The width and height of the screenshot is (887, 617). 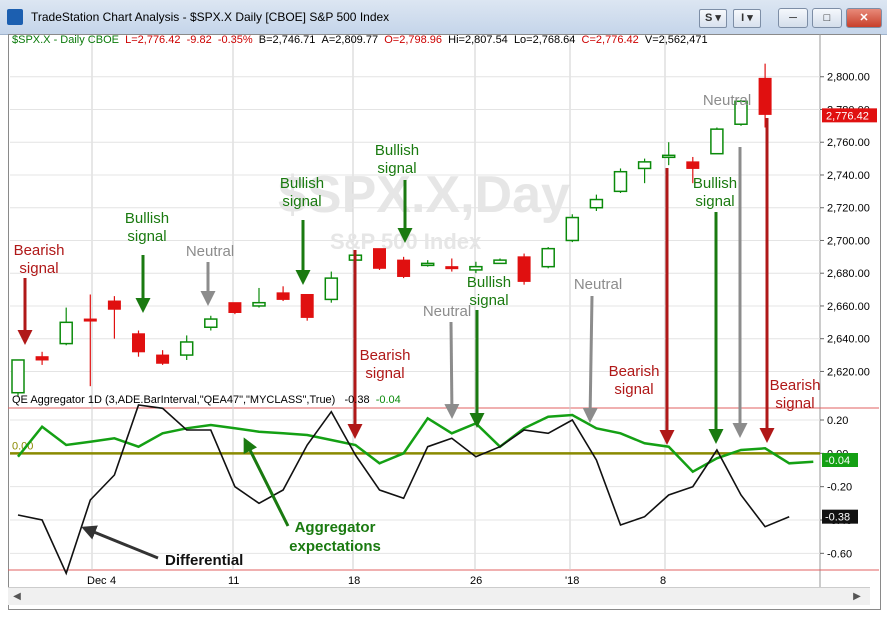 What do you see at coordinates (476, 581) in the screenshot?
I see `date-tick-label: 26` at bounding box center [476, 581].